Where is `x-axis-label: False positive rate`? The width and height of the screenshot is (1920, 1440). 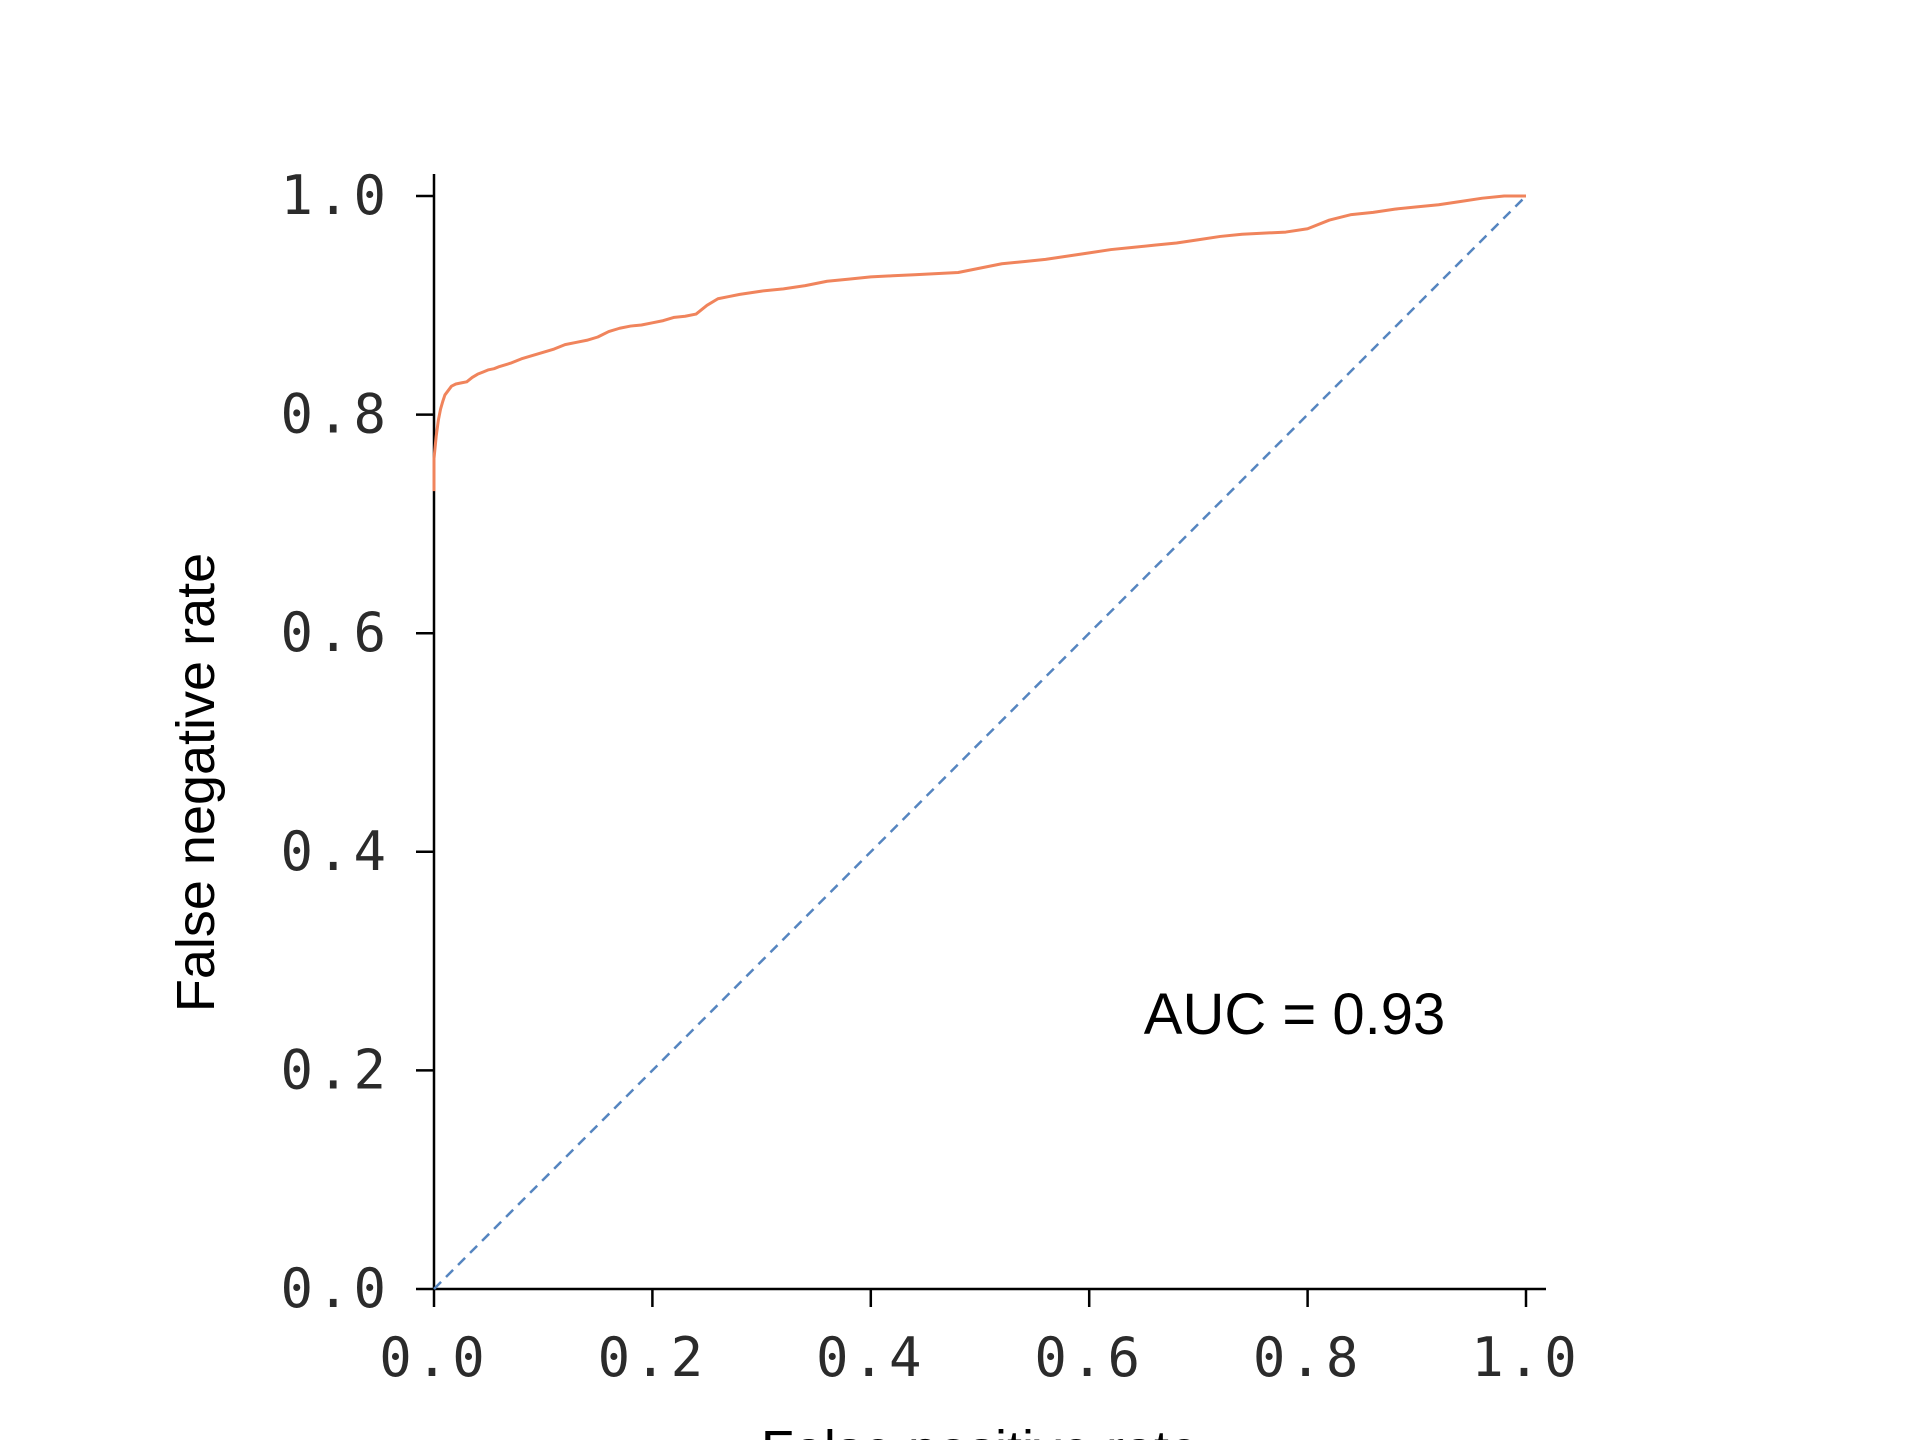 x-axis-label: False positive rate is located at coordinates (980, 1430).